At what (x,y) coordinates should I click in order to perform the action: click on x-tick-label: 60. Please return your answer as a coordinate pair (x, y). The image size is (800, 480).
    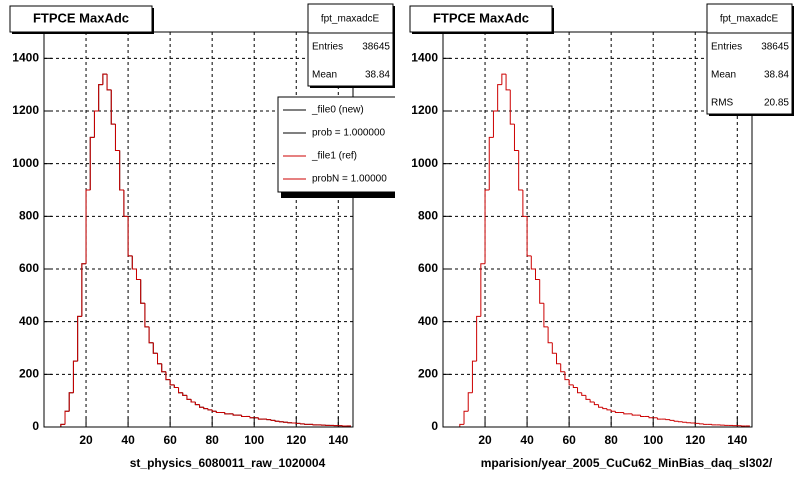
    Looking at the image, I should click on (569, 440).